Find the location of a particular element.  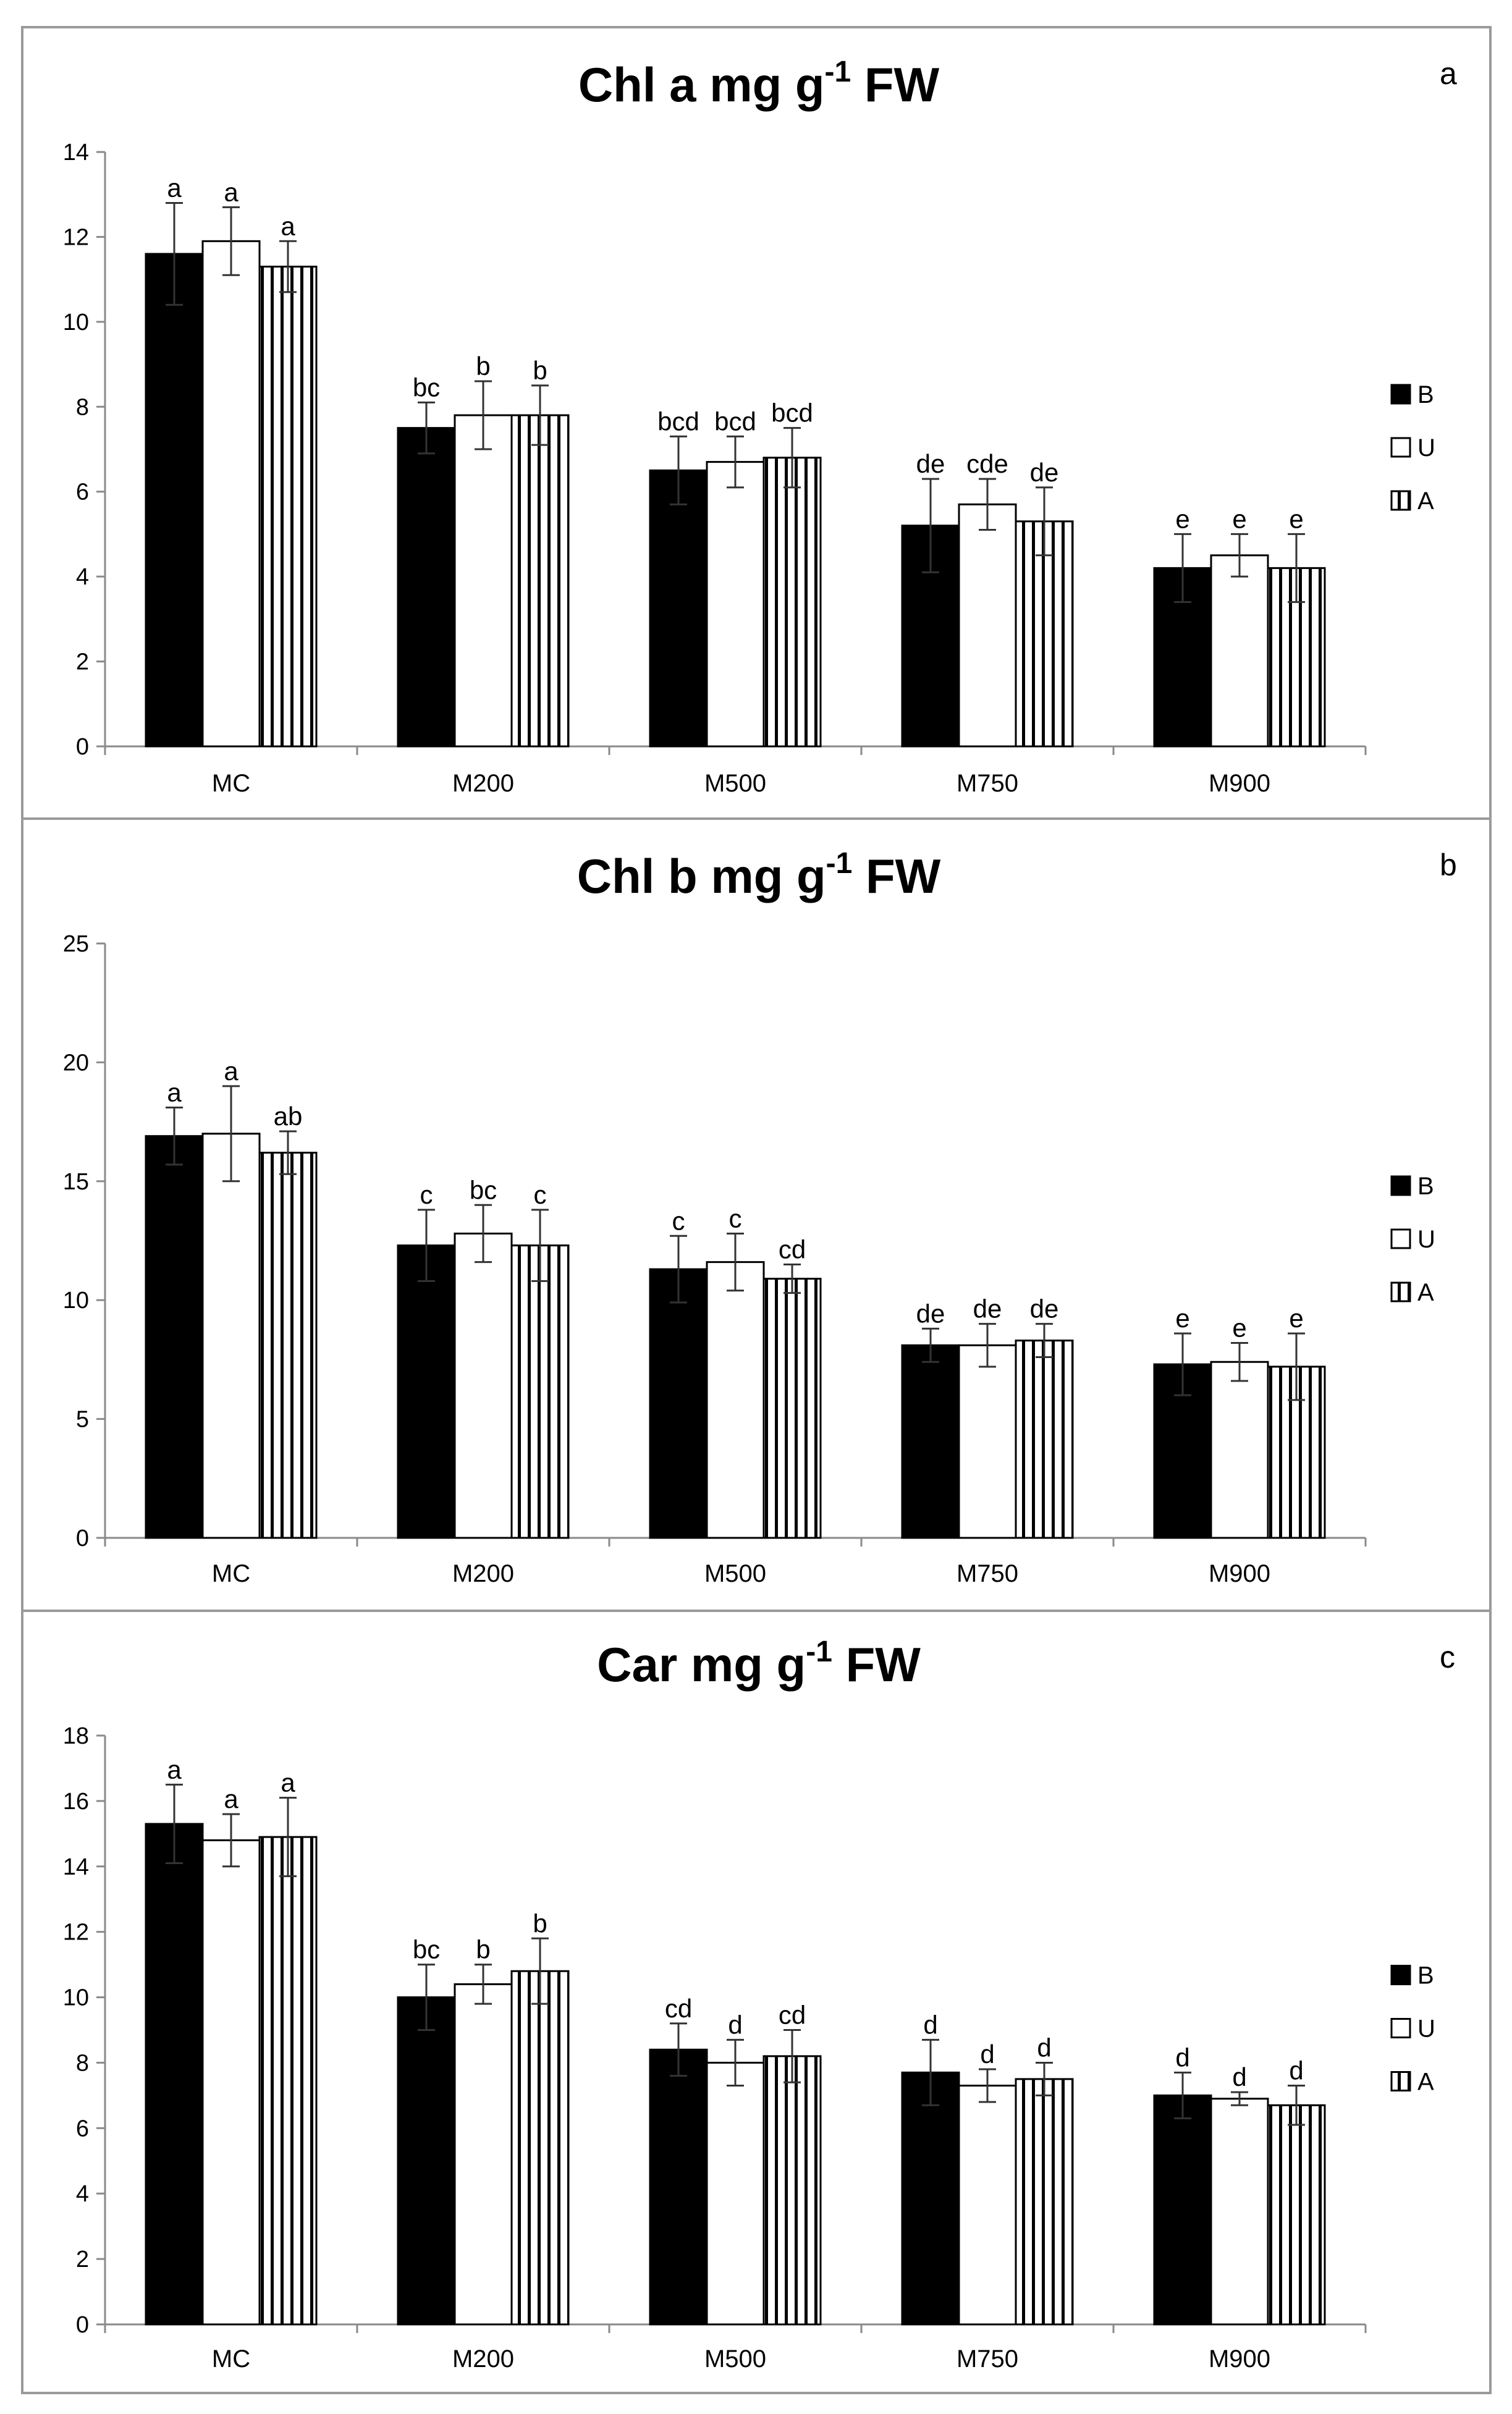

chart-title: Chl b mg g-1 FW is located at coordinates (759, 875).